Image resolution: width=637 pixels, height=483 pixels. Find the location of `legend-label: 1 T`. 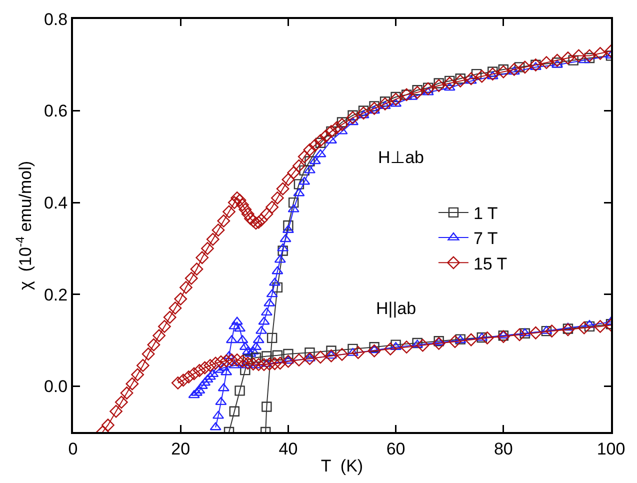

legend-label: 1 T is located at coordinates (485, 214).